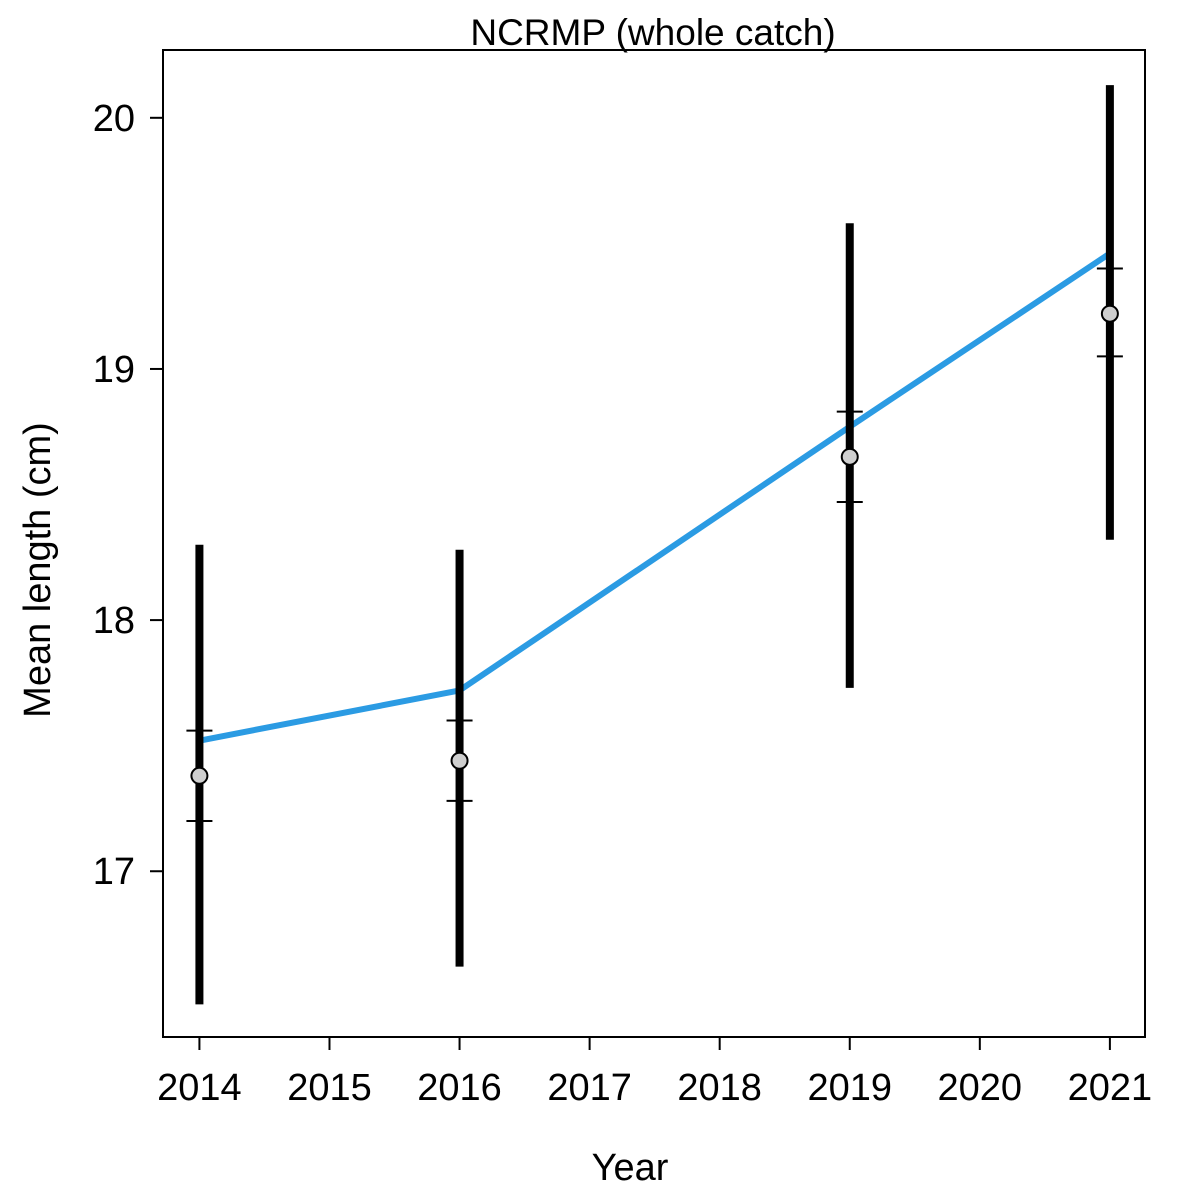 The width and height of the screenshot is (1200, 1200). I want to click on y-tick-label: 20, so click(114, 119).